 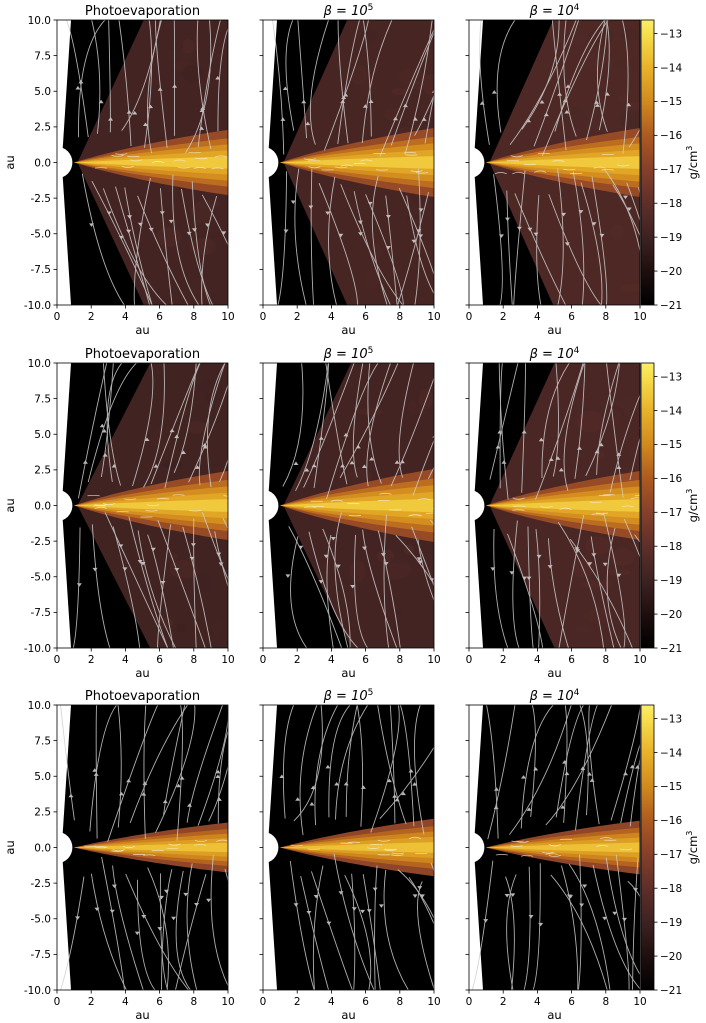 I want to click on panel-title: Photoevaporation, so click(x=142, y=354).